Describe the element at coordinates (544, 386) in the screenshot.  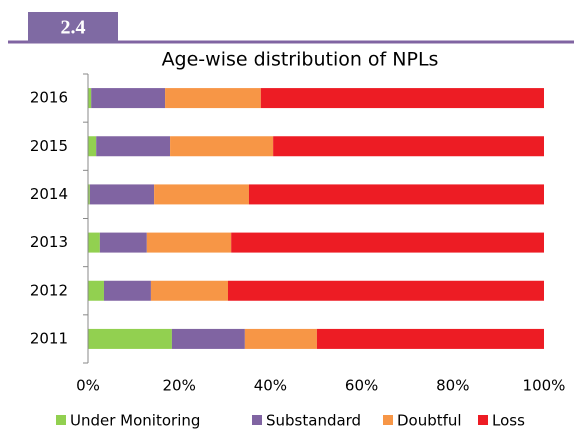
I see `x-tick-label: 100%` at that location.